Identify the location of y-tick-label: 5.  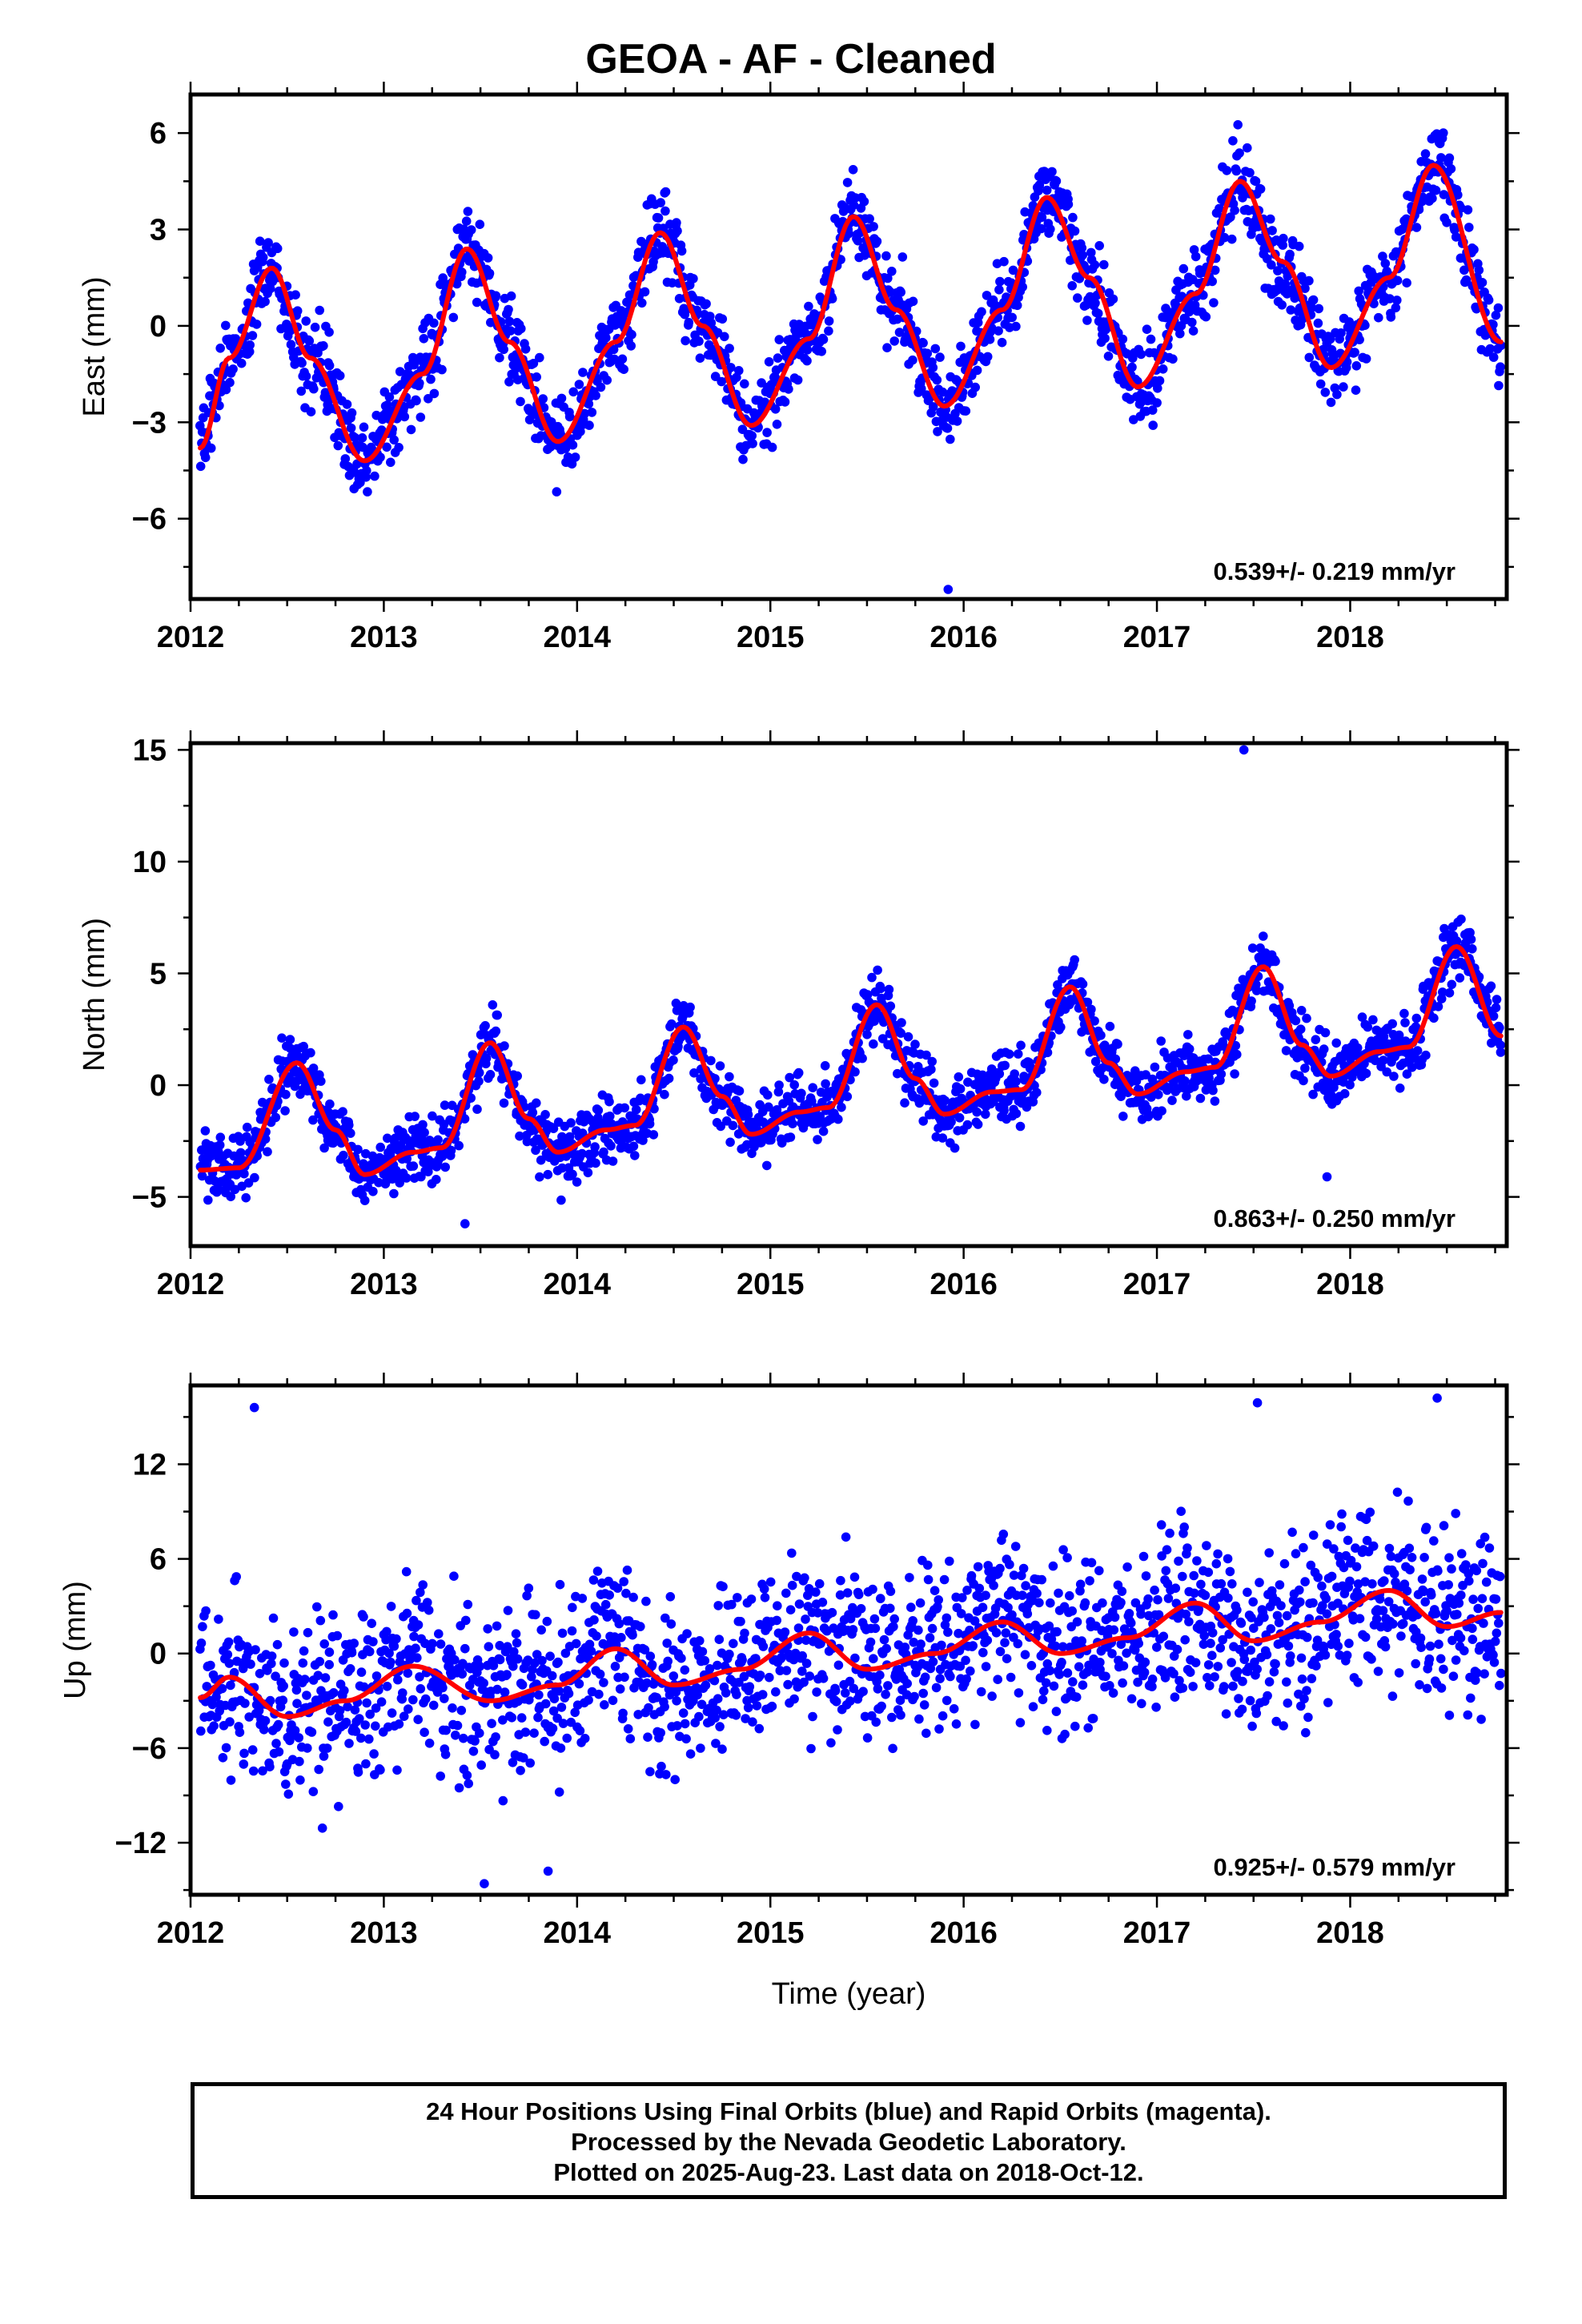
(158, 974).